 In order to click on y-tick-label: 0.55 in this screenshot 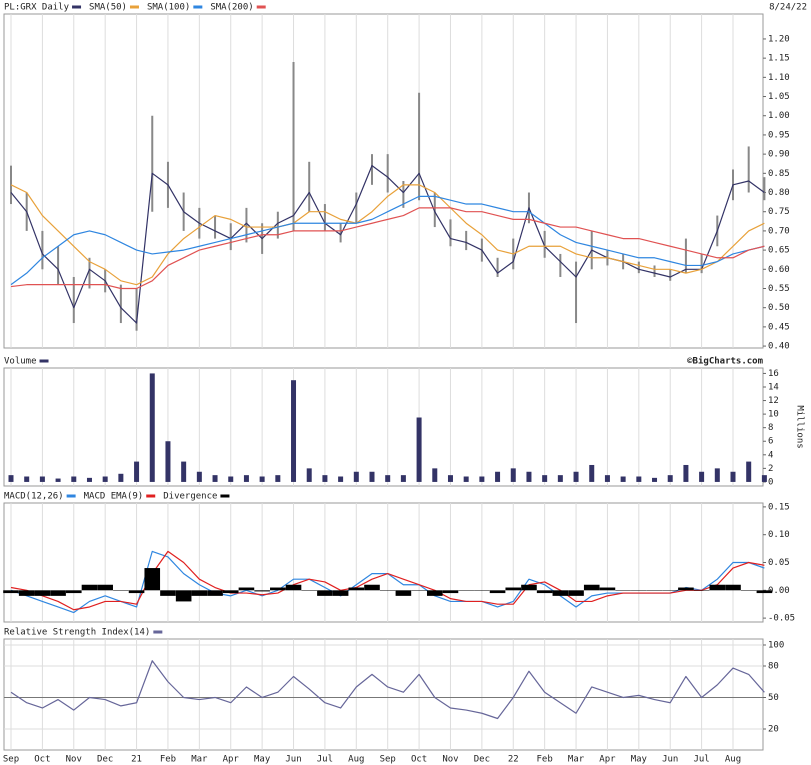, I will do `click(779, 289)`.